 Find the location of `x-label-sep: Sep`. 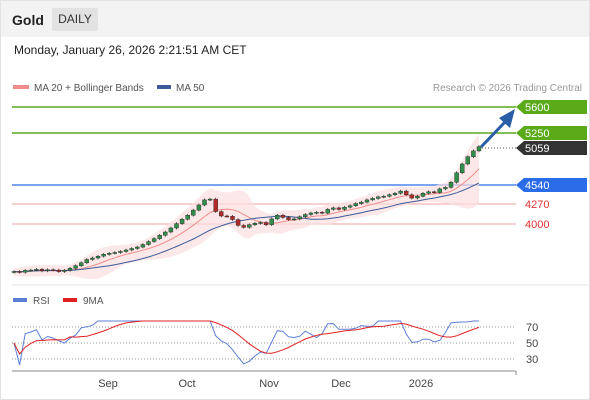

x-label-sep: Sep is located at coordinates (108, 384).